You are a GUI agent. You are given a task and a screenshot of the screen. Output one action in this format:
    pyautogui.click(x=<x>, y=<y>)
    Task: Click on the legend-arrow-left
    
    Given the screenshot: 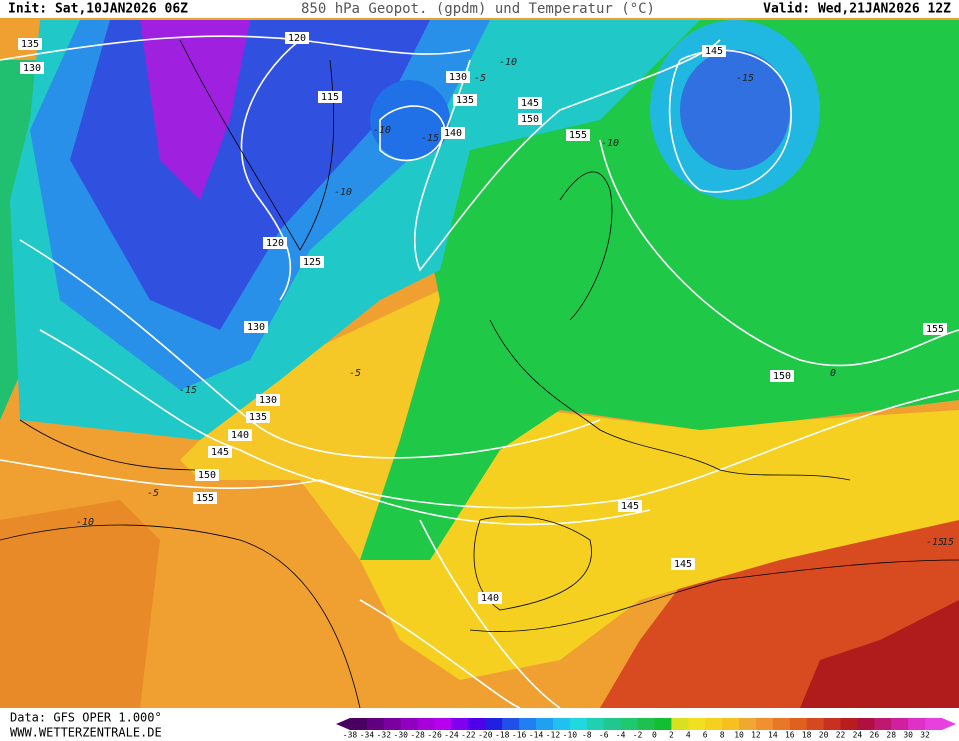 What is the action you would take?
    pyautogui.click(x=343, y=724)
    